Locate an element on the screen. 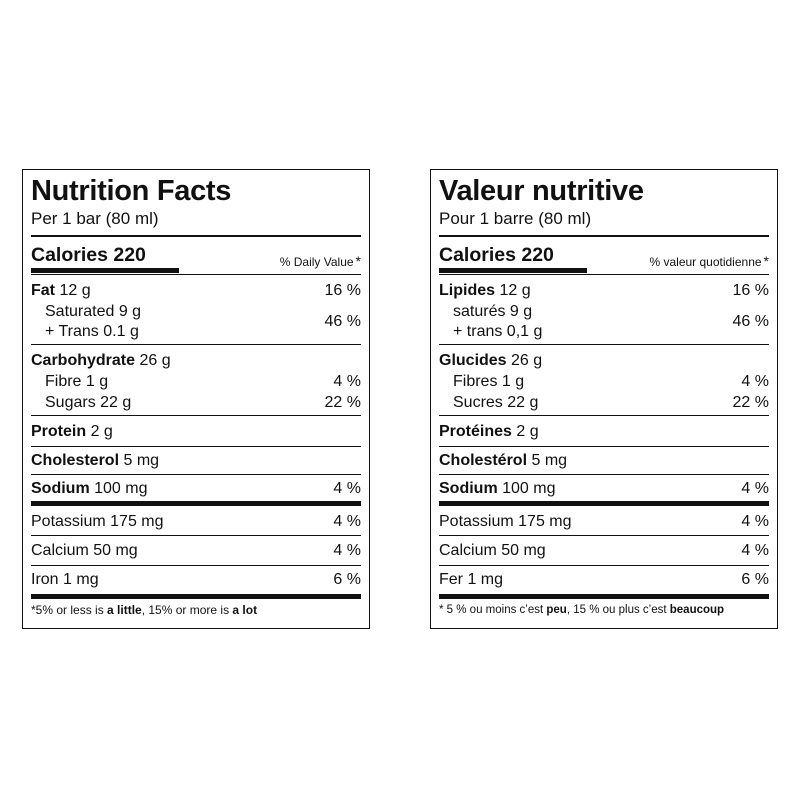  footnote-bold: a lot is located at coordinates (245, 610).